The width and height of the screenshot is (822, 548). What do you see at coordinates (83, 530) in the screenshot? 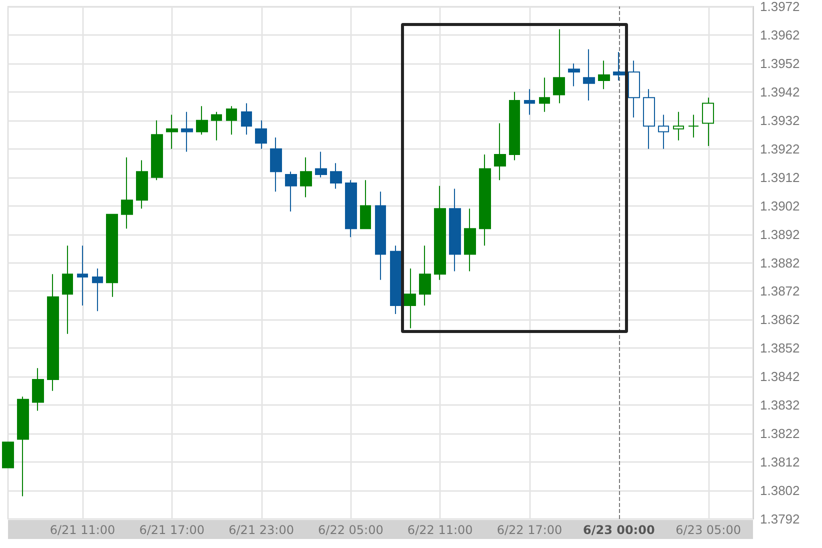
I see `x-tick-label: 6/21 11:00` at bounding box center [83, 530].